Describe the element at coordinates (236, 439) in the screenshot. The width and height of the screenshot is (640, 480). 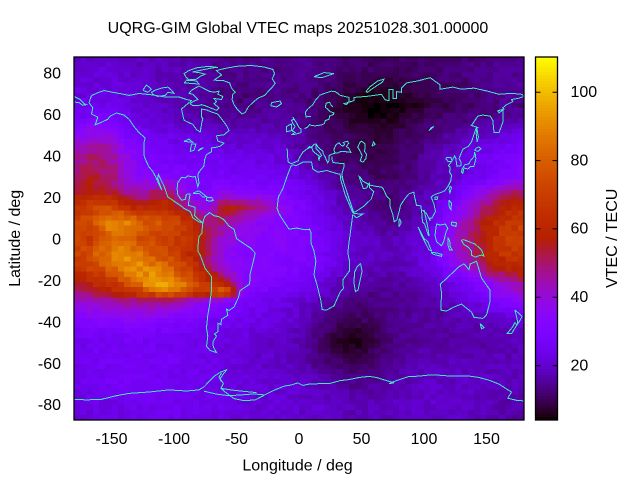
I see `svg-text: -50` at that location.